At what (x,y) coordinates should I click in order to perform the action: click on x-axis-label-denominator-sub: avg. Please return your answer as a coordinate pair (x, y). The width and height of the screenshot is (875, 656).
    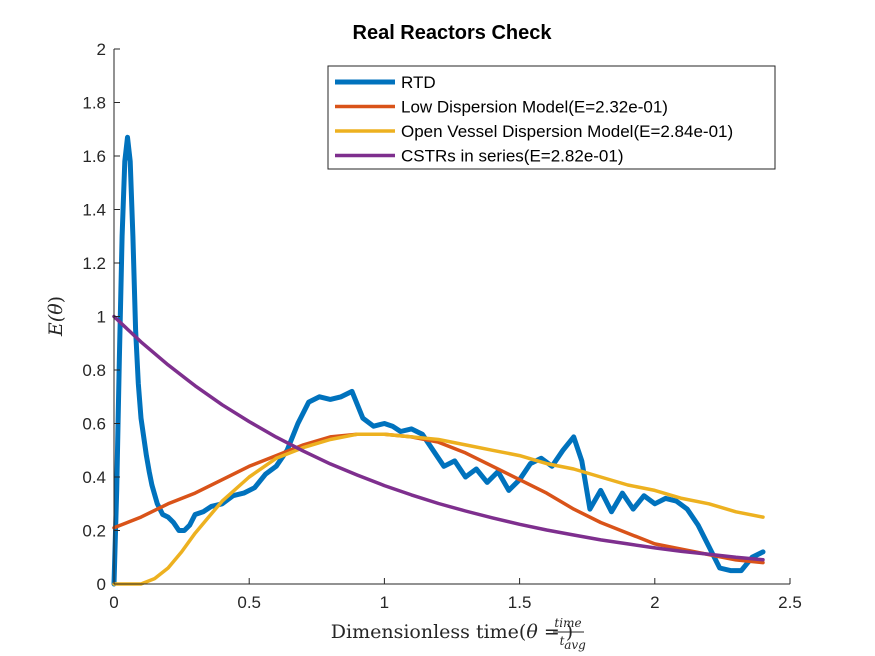
    Looking at the image, I should click on (575, 645).